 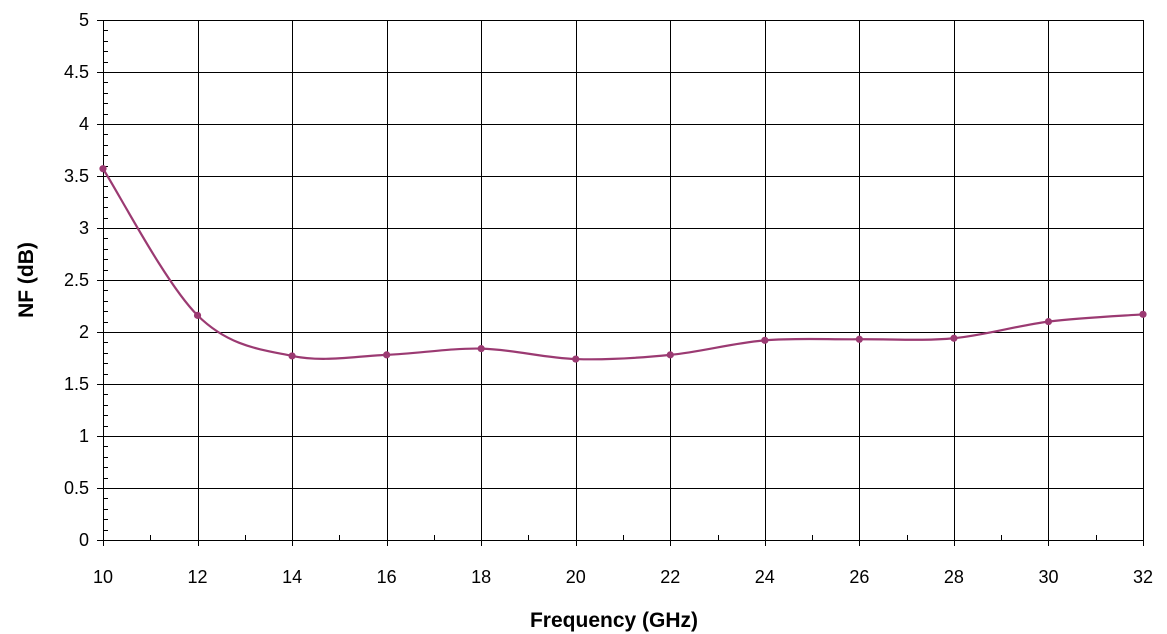 What do you see at coordinates (198, 577) in the screenshot?
I see `x-tick-label: 12` at bounding box center [198, 577].